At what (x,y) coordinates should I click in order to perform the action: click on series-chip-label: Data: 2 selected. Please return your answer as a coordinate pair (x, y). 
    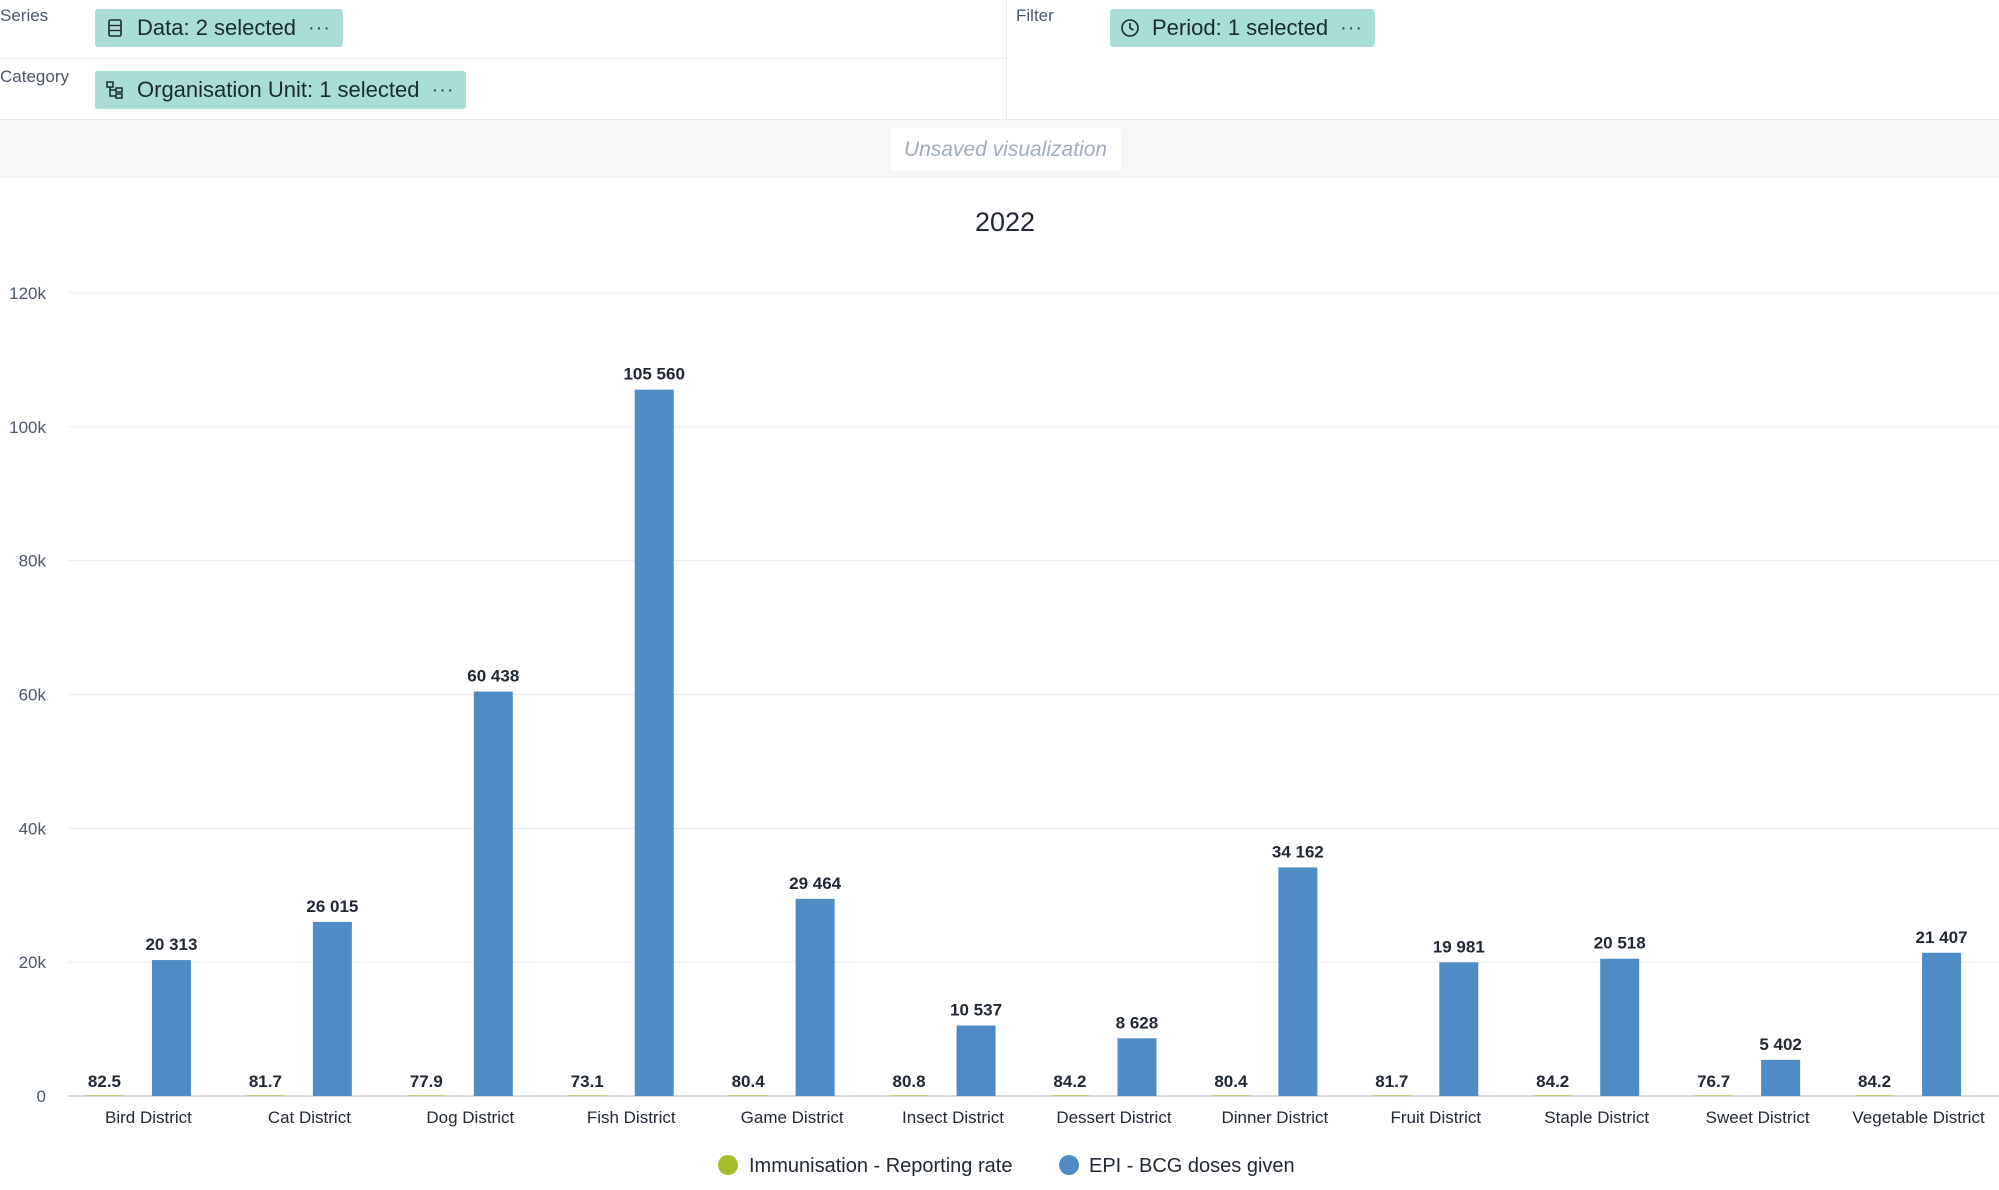
    Looking at the image, I should click on (216, 27).